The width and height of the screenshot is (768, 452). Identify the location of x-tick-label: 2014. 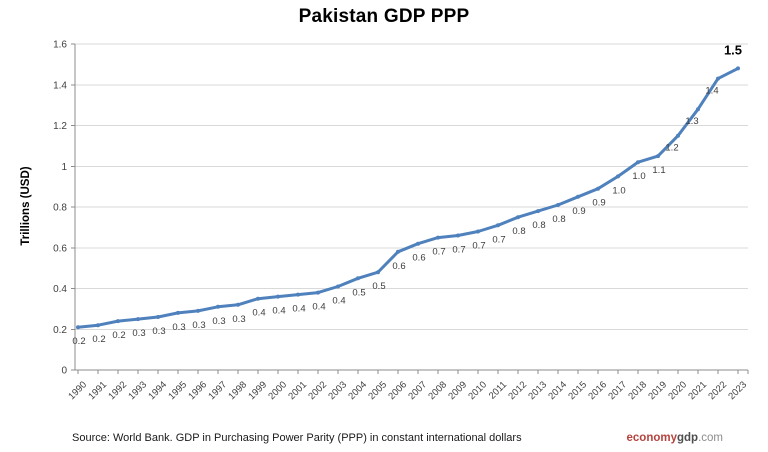
(557, 390).